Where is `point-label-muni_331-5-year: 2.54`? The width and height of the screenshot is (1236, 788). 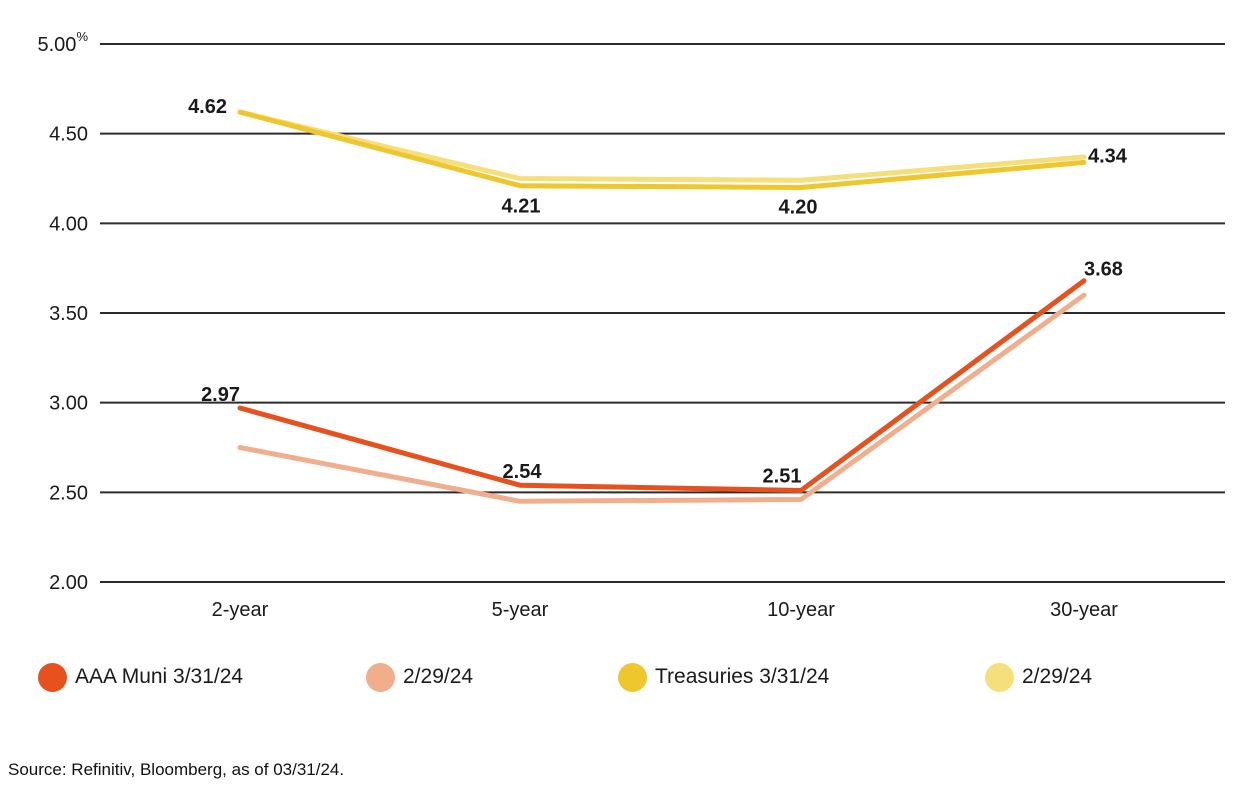
point-label-muni_331-5-year: 2.54 is located at coordinates (523, 472).